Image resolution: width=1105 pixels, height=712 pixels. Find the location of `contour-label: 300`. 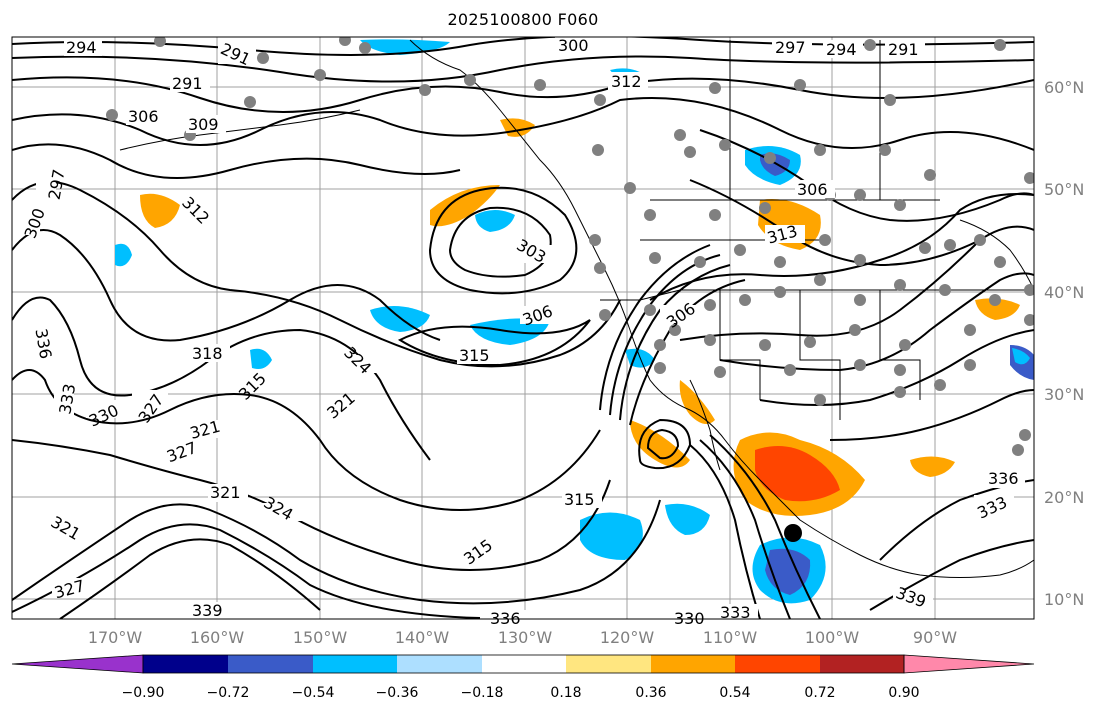

contour-label: 300 is located at coordinates (573, 45).